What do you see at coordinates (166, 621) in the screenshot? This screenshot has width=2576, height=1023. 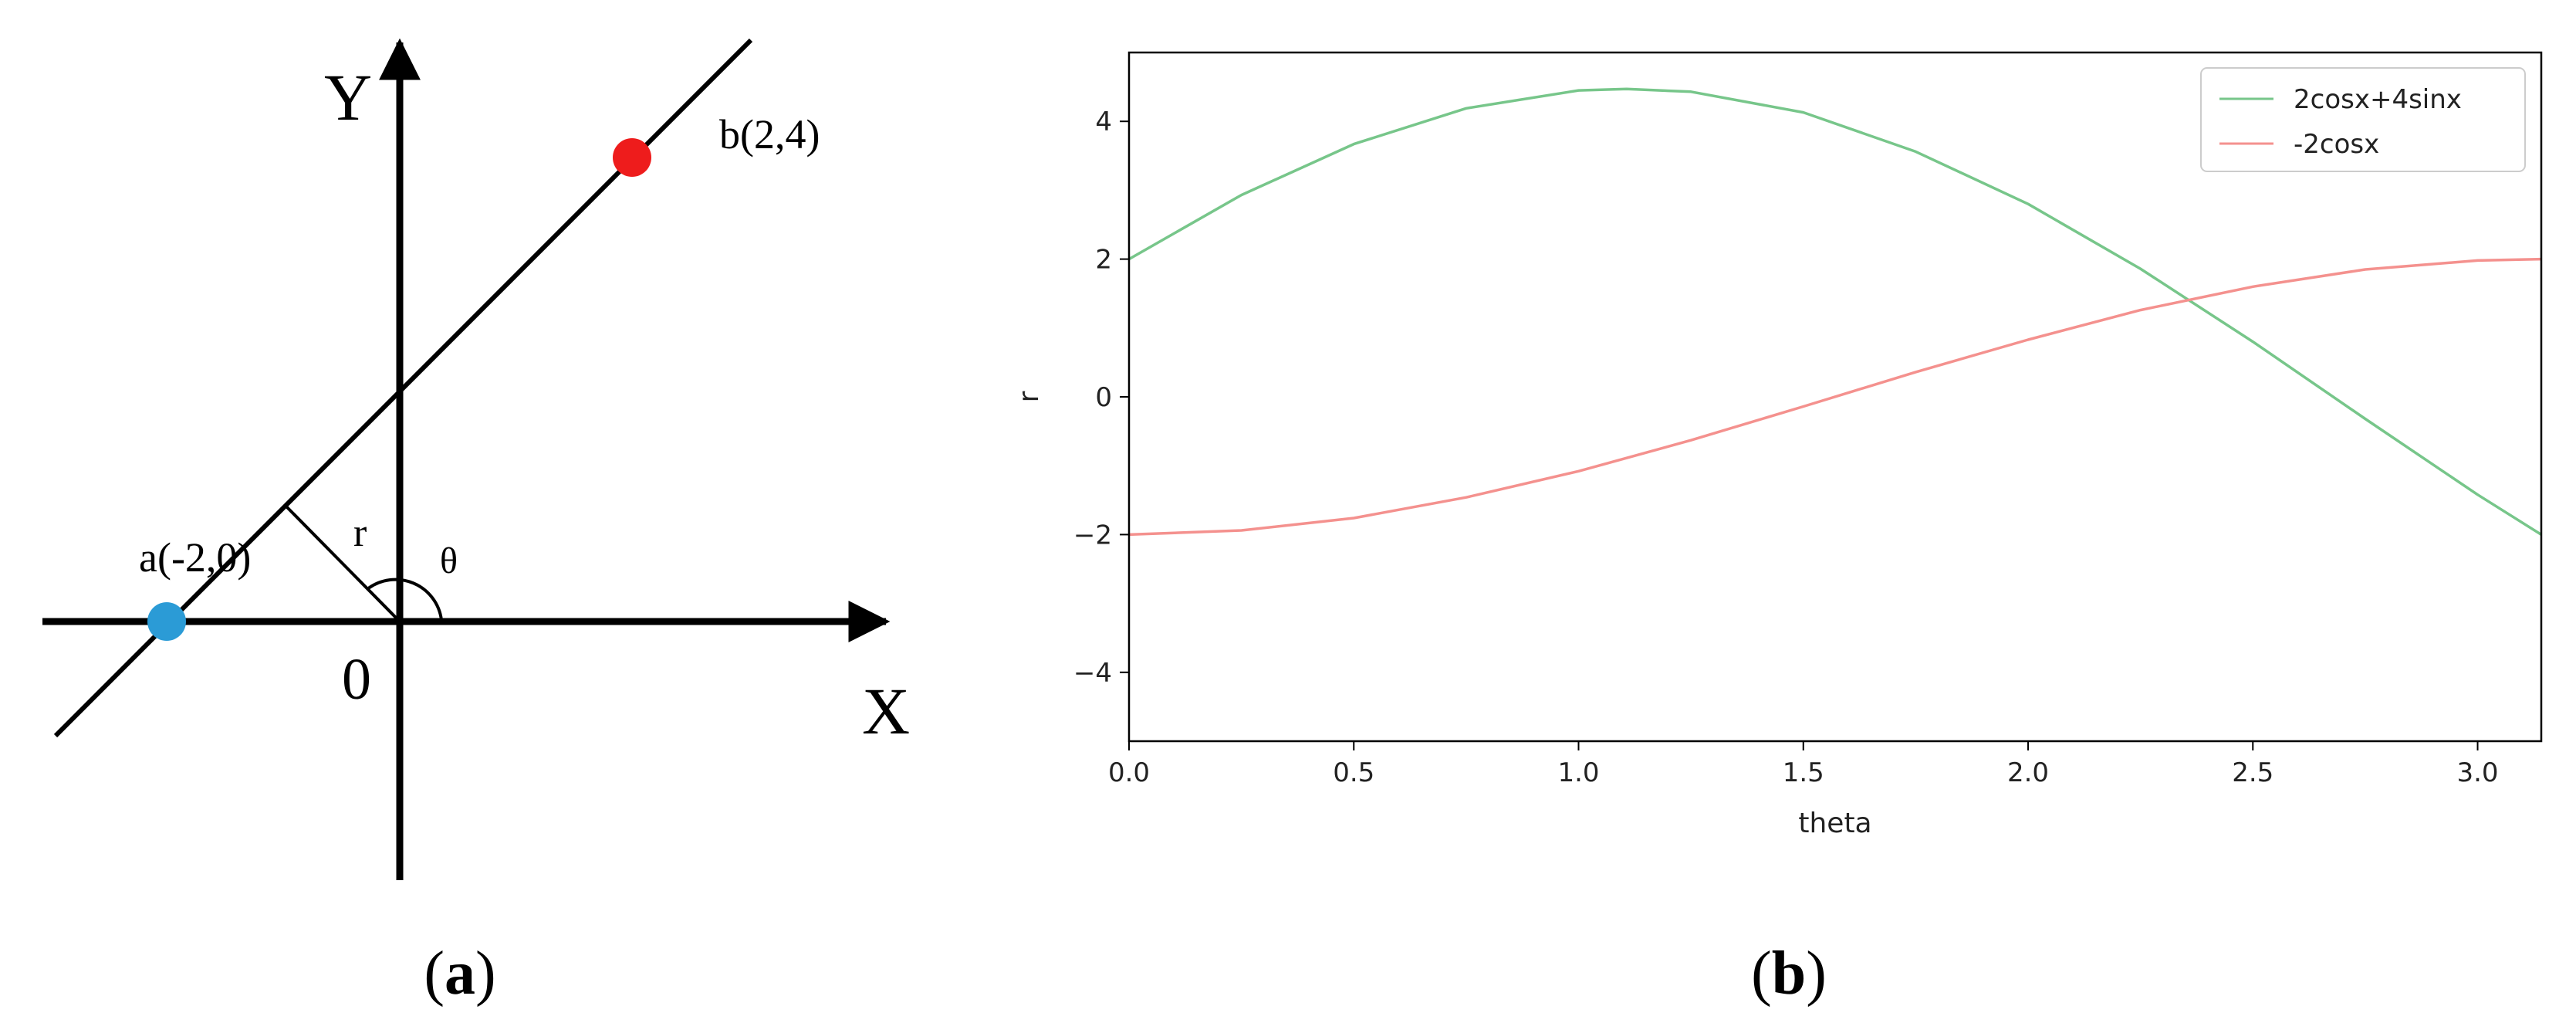 I see `point-a-marker` at bounding box center [166, 621].